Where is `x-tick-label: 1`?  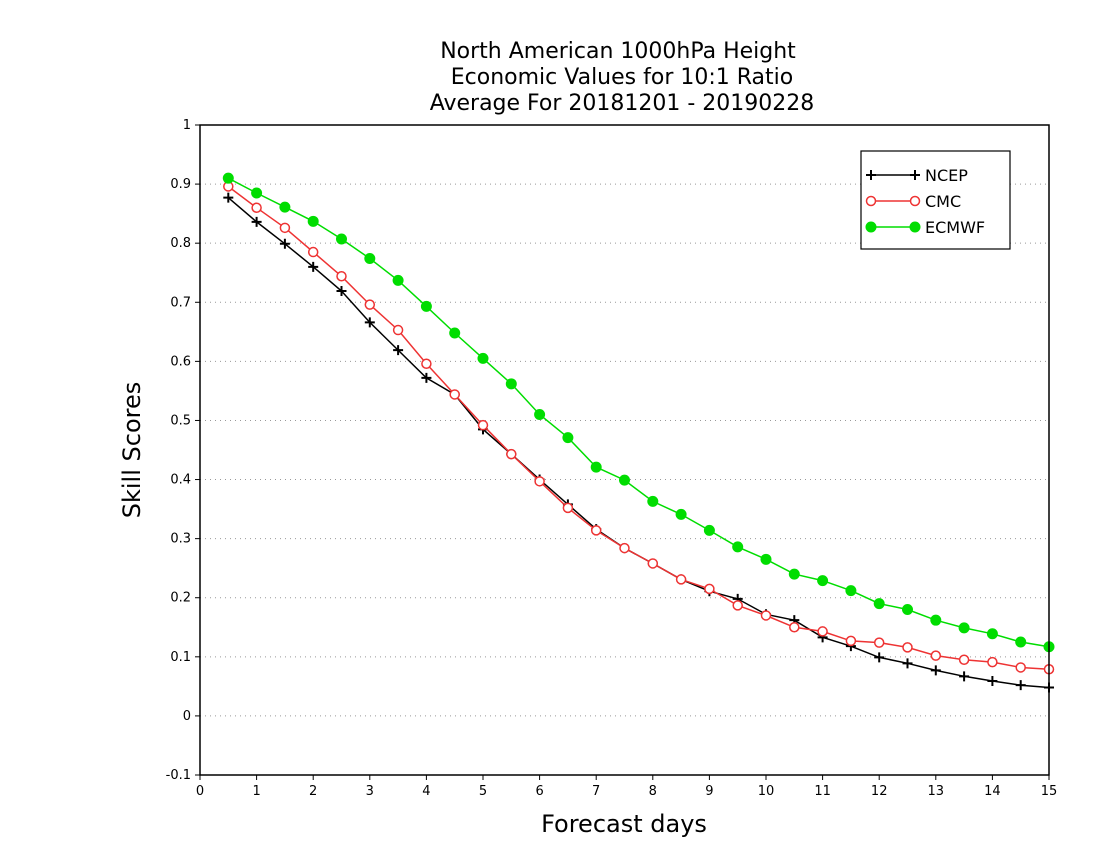
x-tick-label: 1 is located at coordinates (256, 791).